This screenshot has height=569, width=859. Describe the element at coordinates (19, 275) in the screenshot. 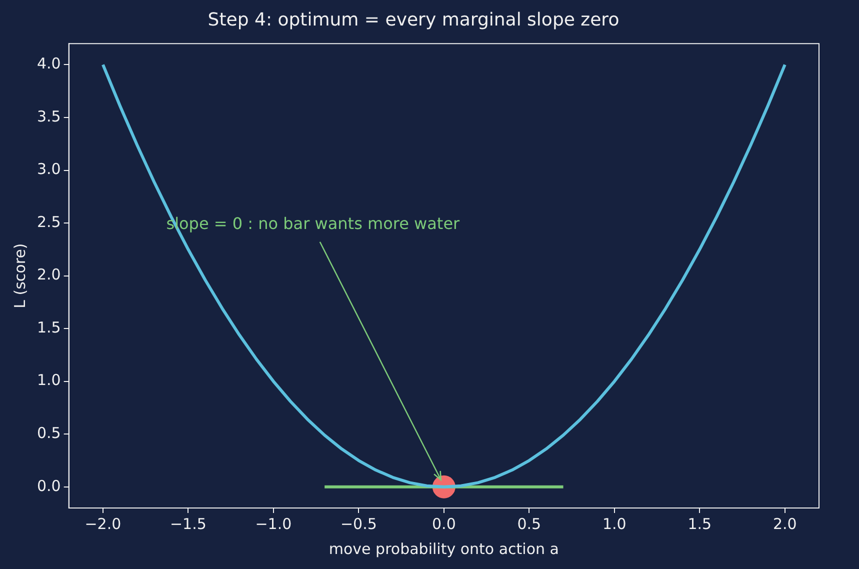

I see `y-axis-title: L (score)` at that location.